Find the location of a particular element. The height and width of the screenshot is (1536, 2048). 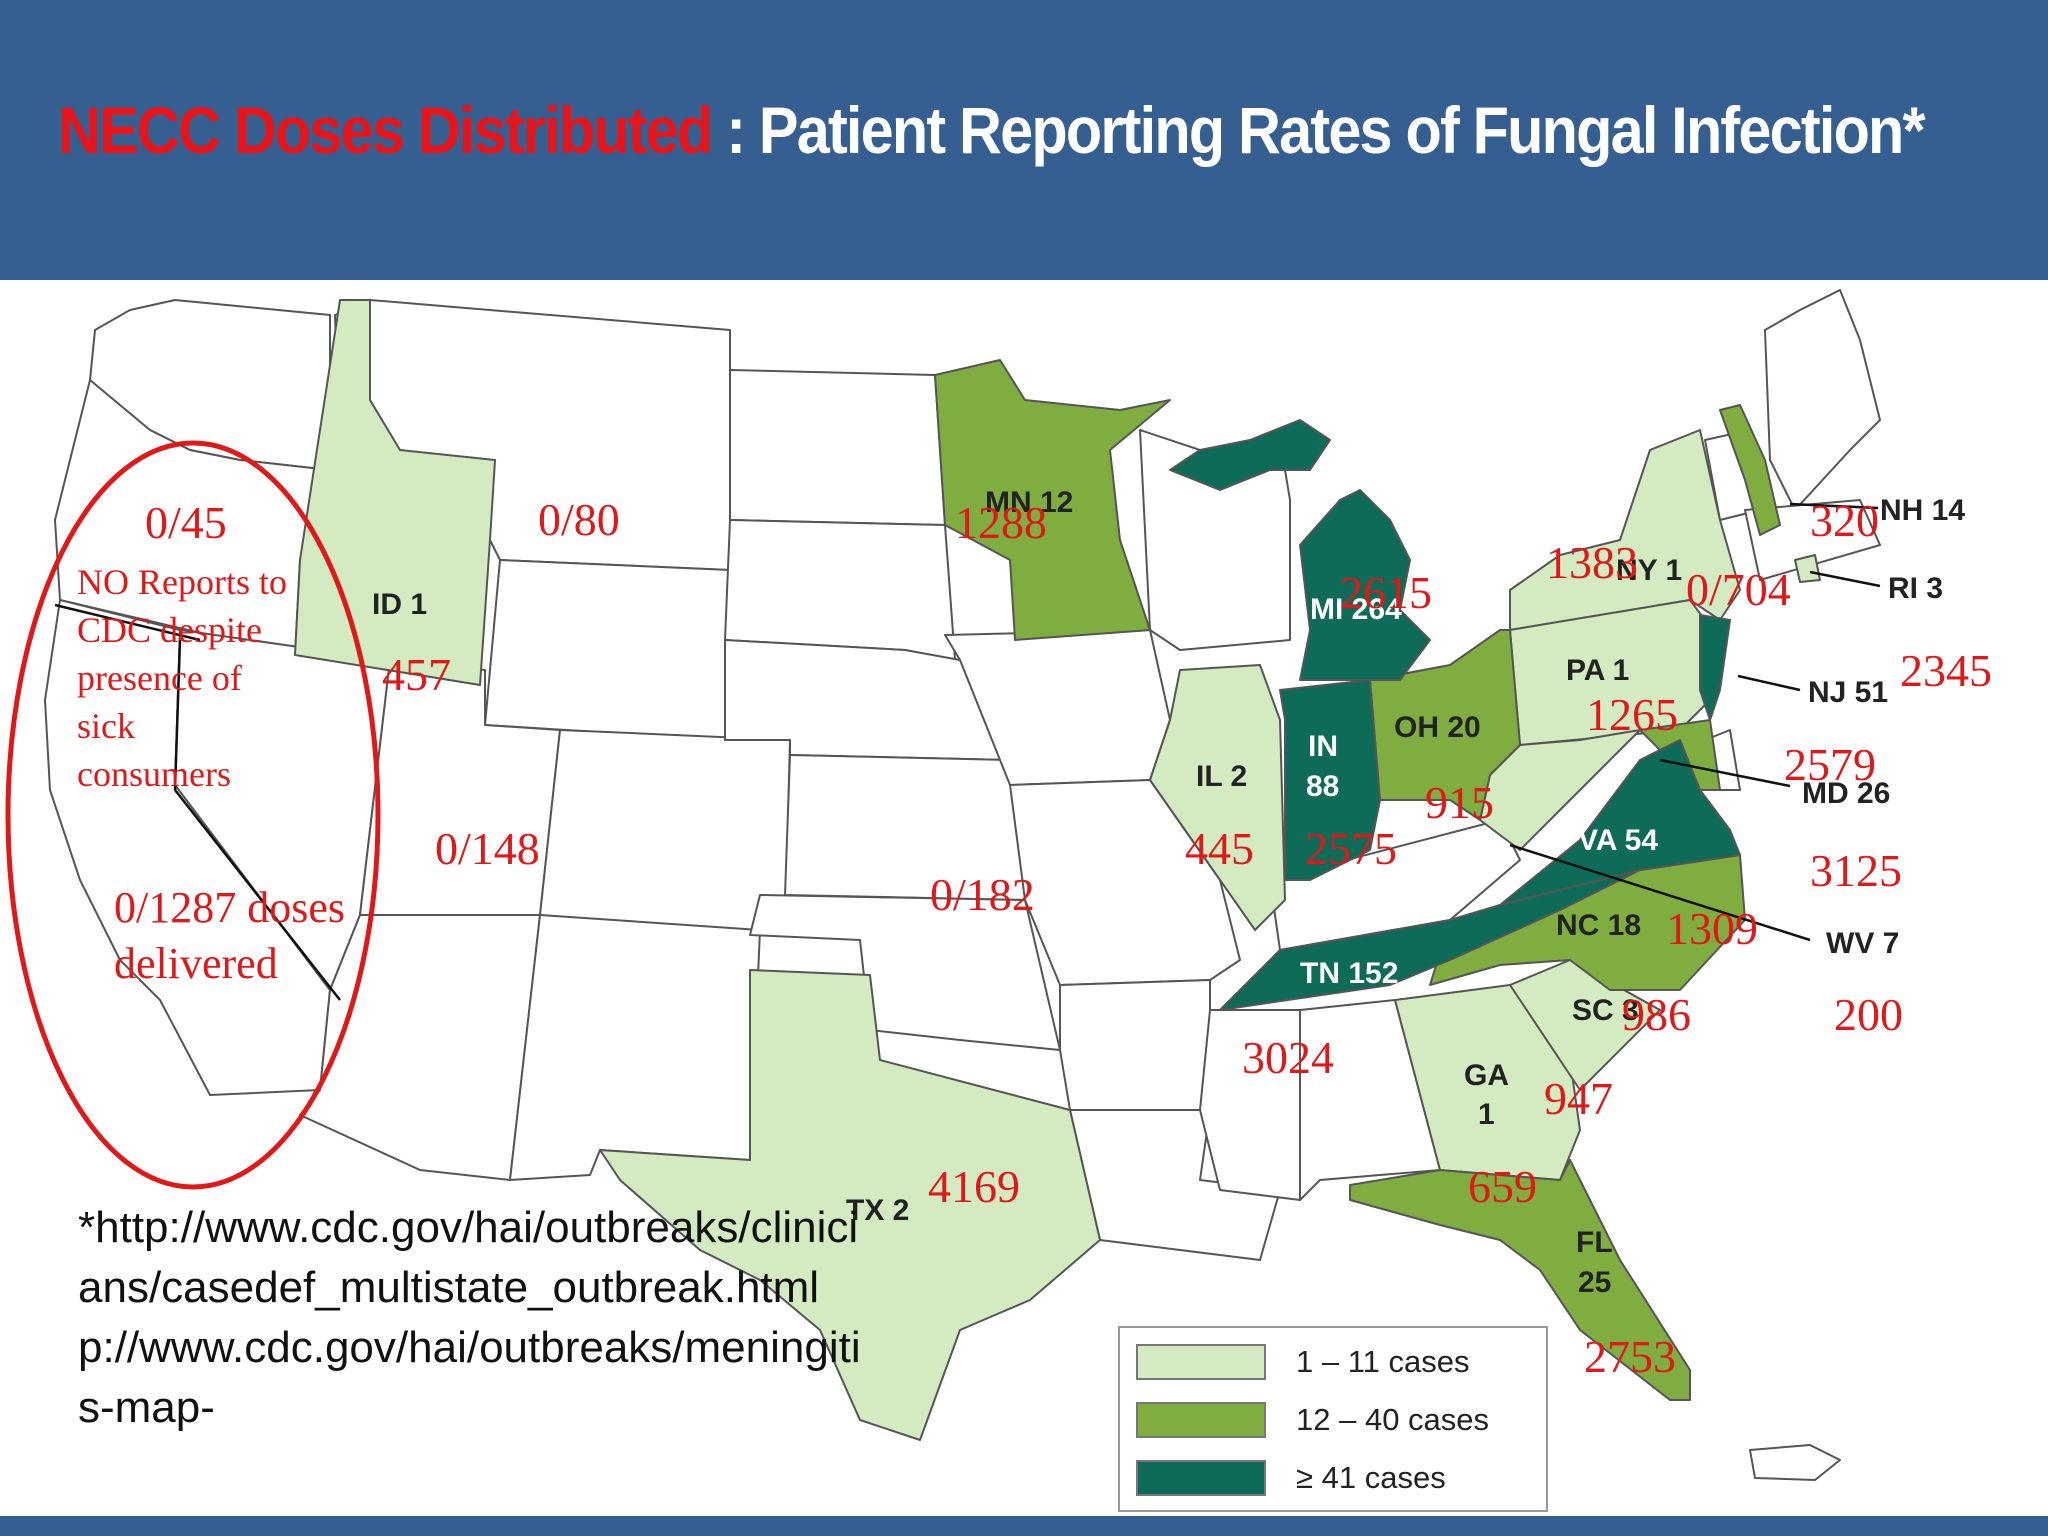

state-me is located at coordinates (1822, 400).